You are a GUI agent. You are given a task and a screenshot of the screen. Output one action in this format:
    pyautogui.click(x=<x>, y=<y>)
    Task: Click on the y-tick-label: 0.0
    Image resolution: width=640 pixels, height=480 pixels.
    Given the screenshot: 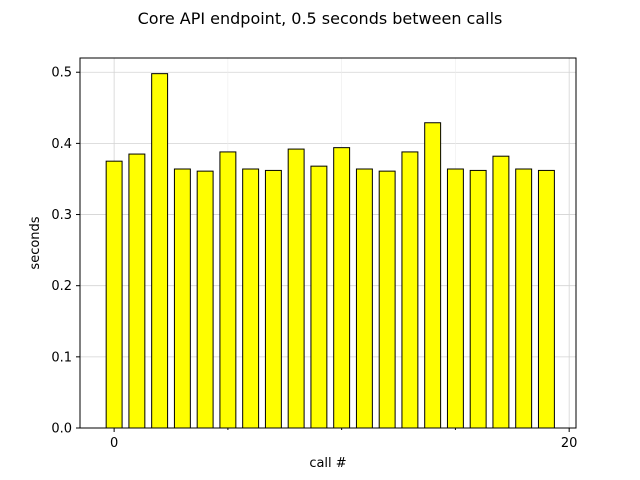 What is the action you would take?
    pyautogui.click(x=61, y=429)
    